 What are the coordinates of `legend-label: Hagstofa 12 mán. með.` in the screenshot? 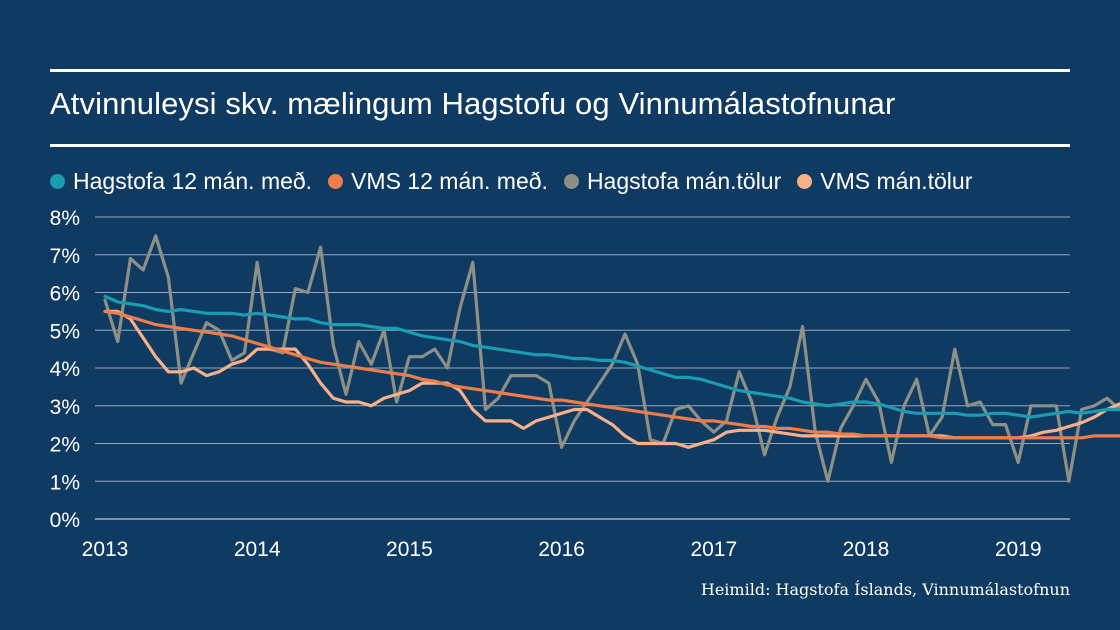 It's located at (193, 181).